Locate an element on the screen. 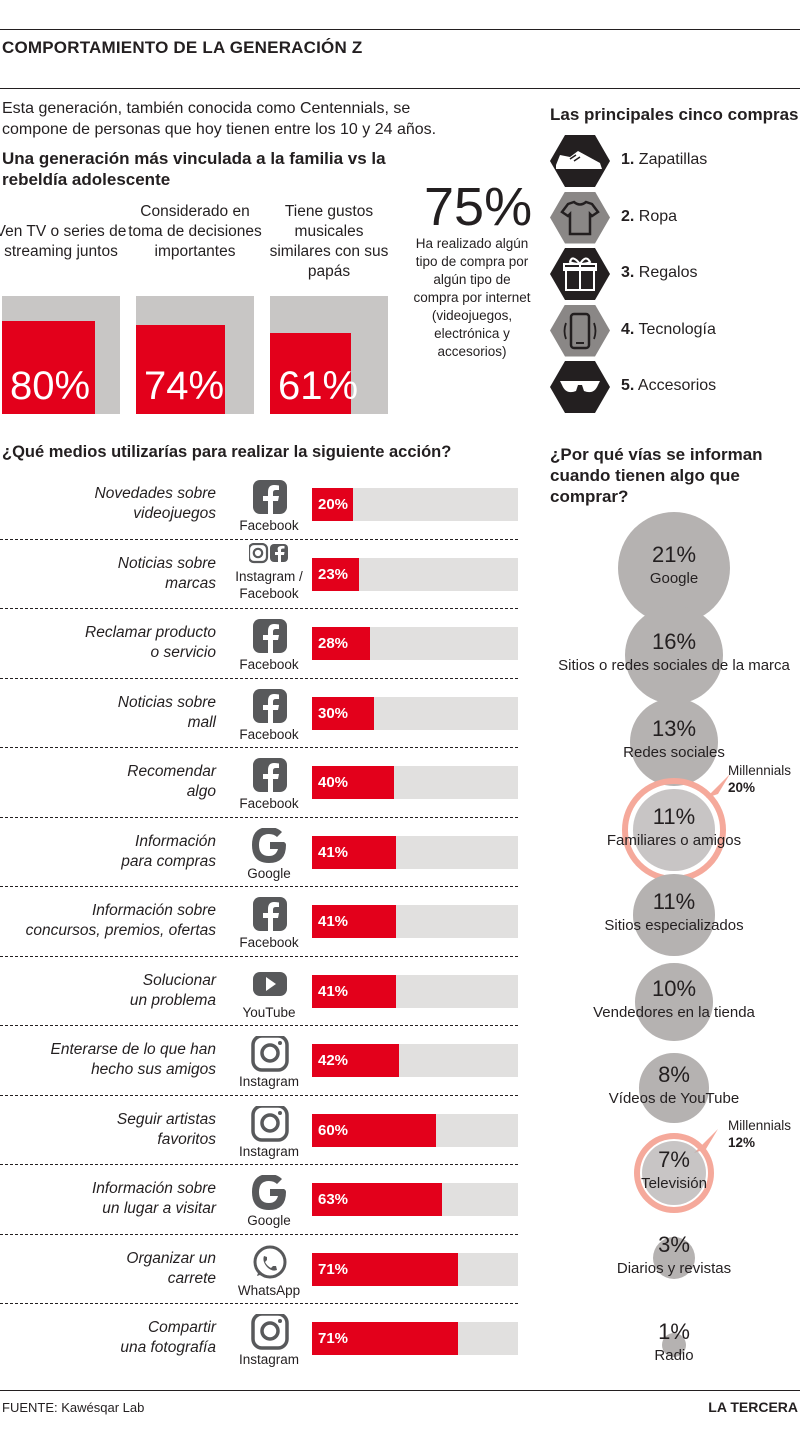  action-label-line: Organizar un is located at coordinates (171, 1258).